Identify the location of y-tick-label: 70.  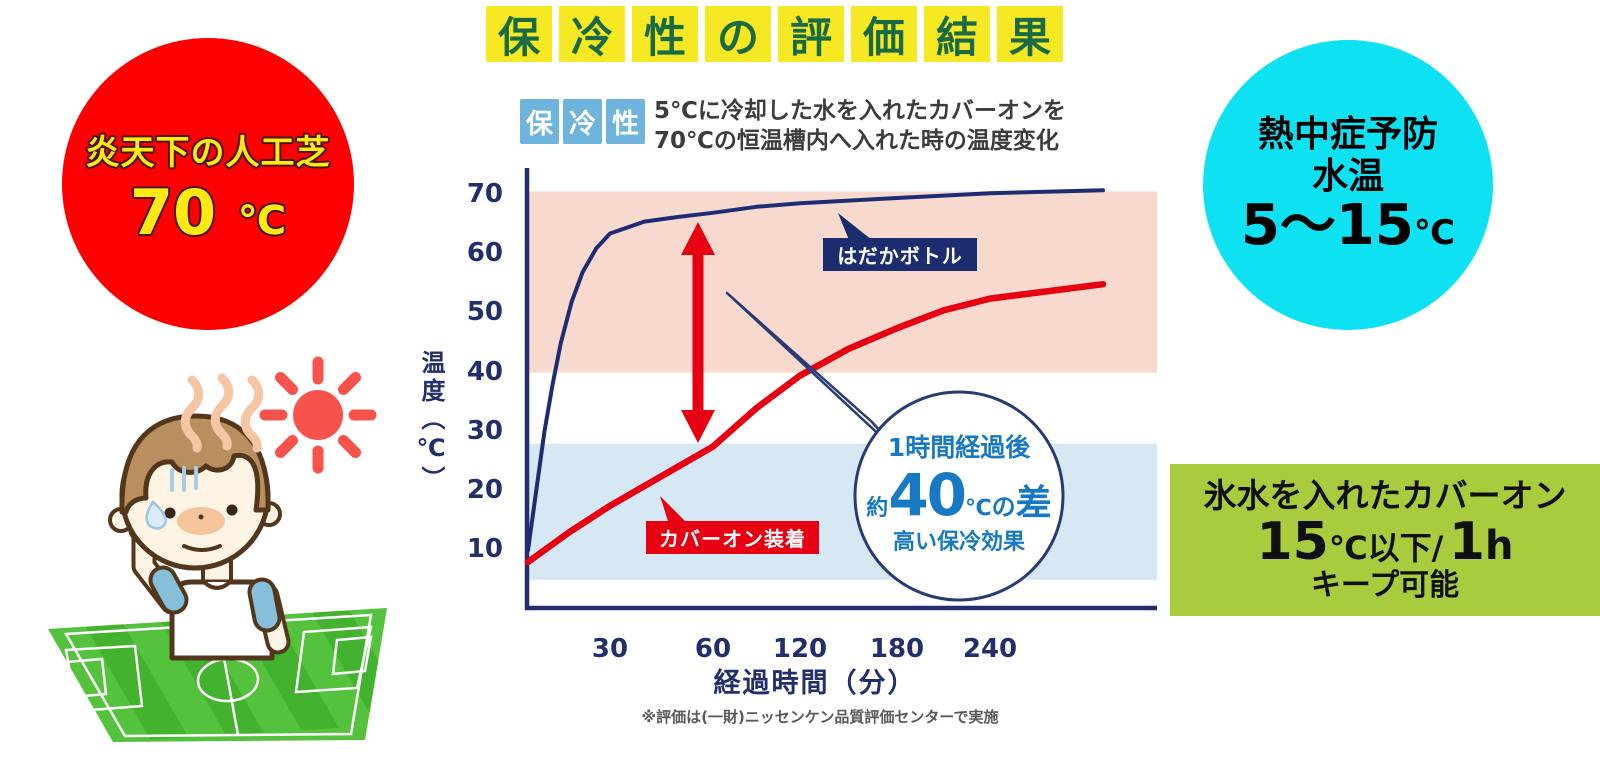
(484, 194).